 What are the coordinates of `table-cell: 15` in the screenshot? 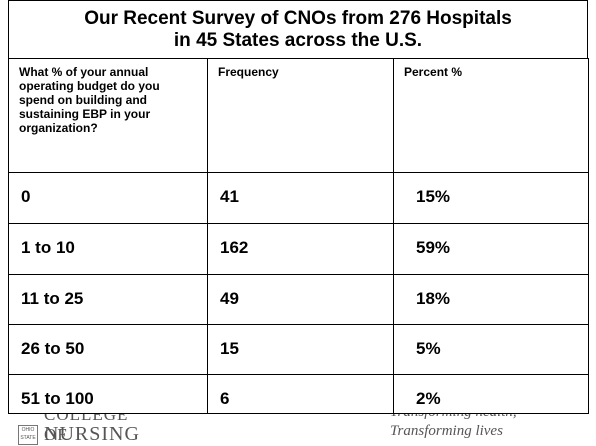 It's located at (300, 349).